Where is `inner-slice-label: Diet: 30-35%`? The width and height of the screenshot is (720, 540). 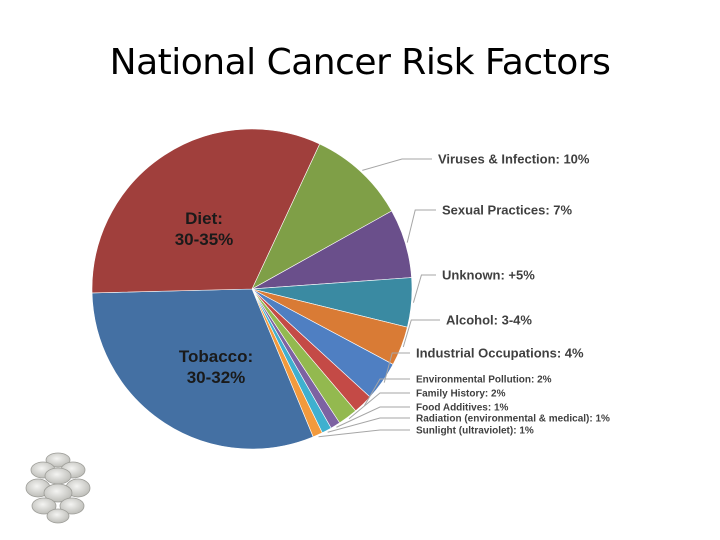
inner-slice-label: Diet: 30-35% is located at coordinates (204, 229).